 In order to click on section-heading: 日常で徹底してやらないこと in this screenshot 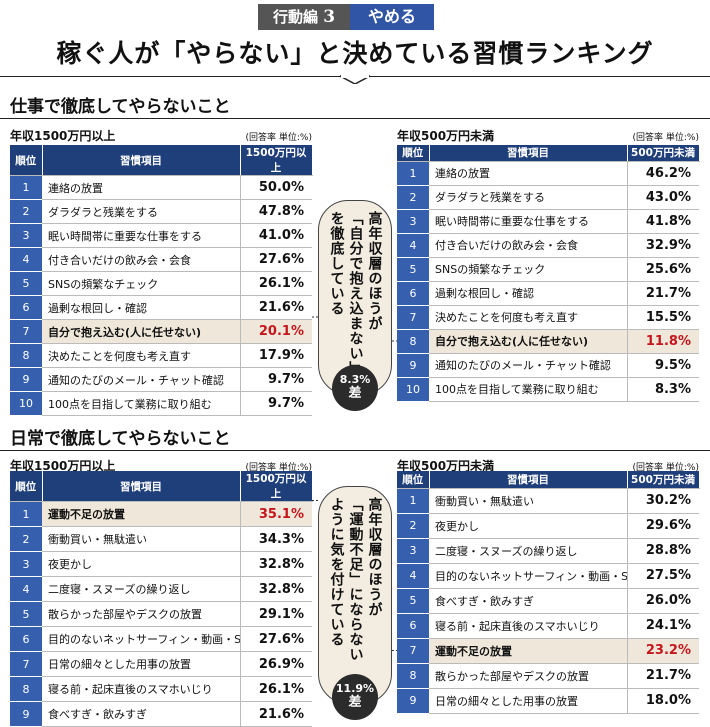, I will do `click(120, 439)`.